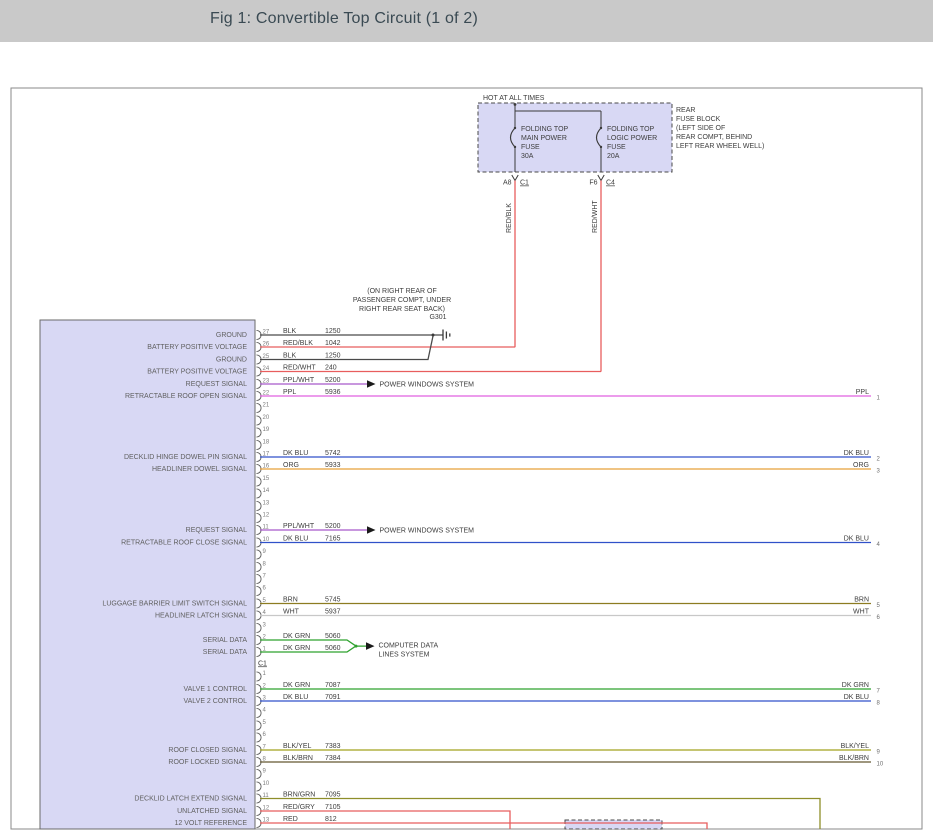 Image resolution: width=933 pixels, height=834 pixels. What do you see at coordinates (333, 600) in the screenshot?
I see `circuit-number: 5745` at bounding box center [333, 600].